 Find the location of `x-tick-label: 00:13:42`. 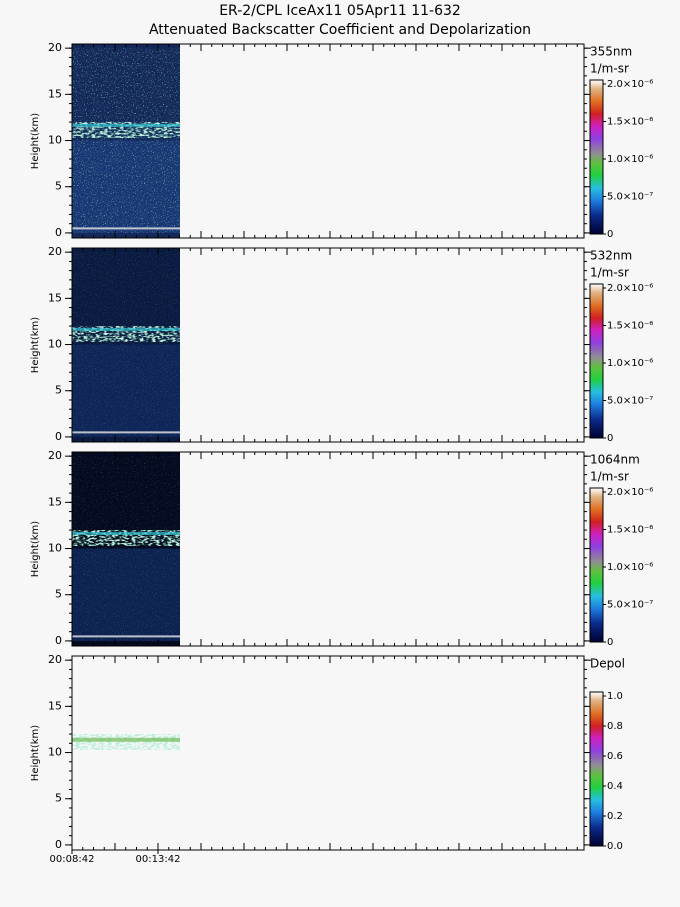

x-tick-label: 00:13:42 is located at coordinates (158, 859).